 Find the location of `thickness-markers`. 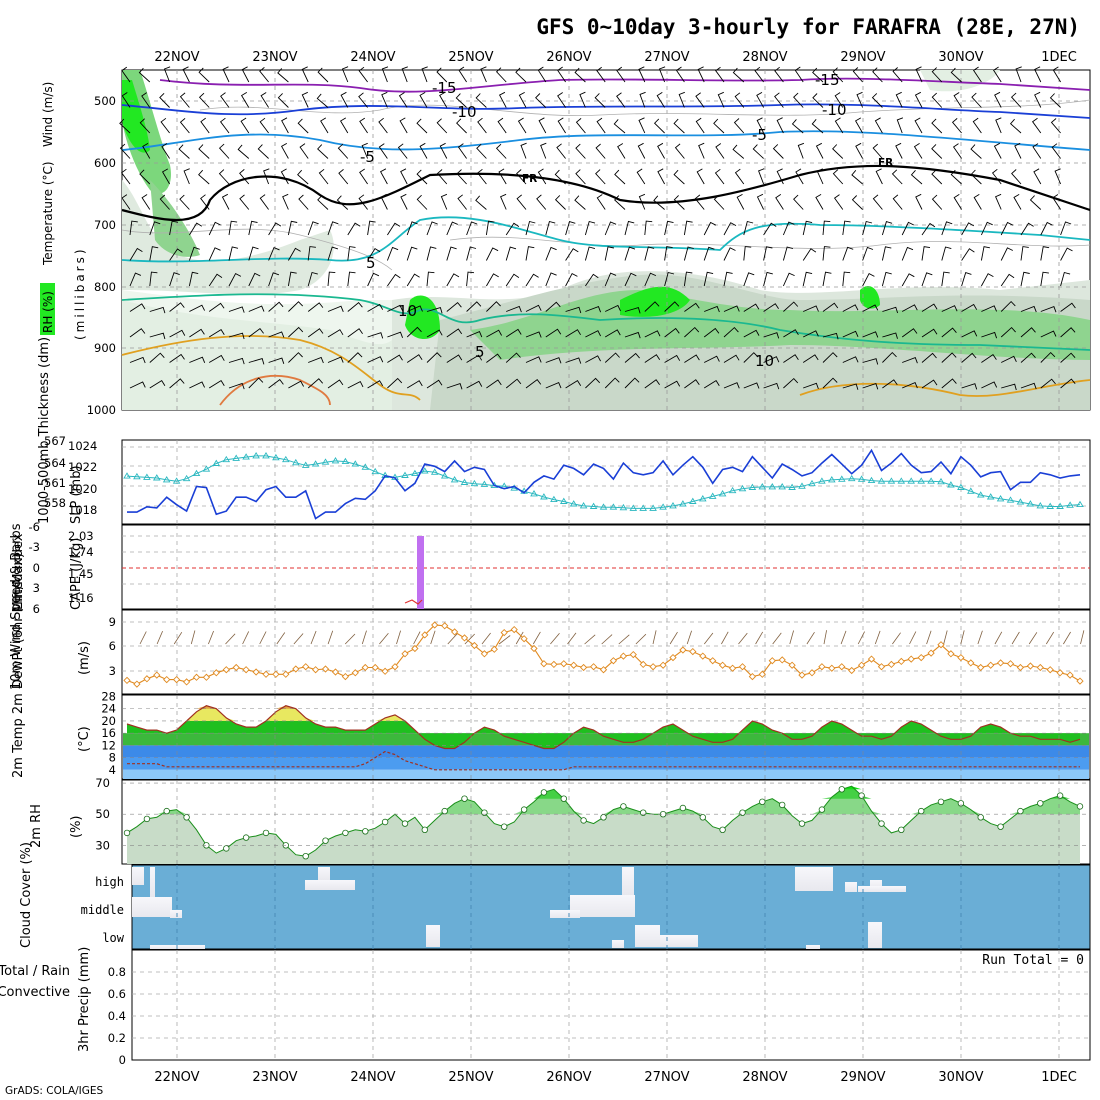

thickness-markers is located at coordinates (603, 481).